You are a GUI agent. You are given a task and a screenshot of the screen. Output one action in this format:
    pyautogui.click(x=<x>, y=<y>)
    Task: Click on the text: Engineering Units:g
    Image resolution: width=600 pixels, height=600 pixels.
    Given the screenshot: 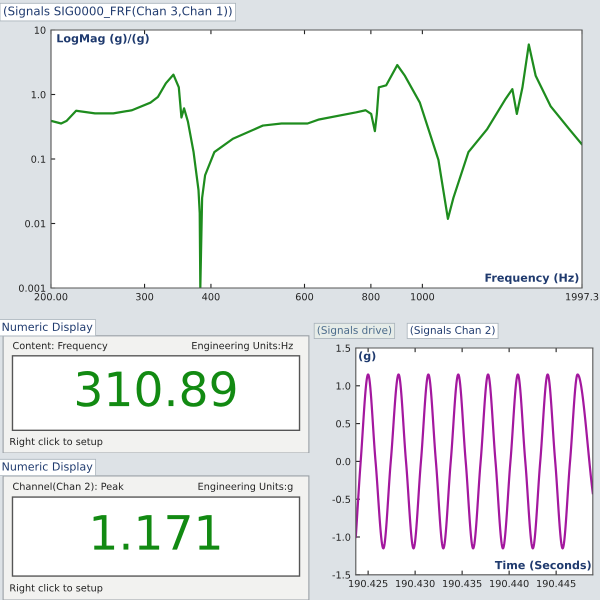 What is the action you would take?
    pyautogui.click(x=245, y=487)
    